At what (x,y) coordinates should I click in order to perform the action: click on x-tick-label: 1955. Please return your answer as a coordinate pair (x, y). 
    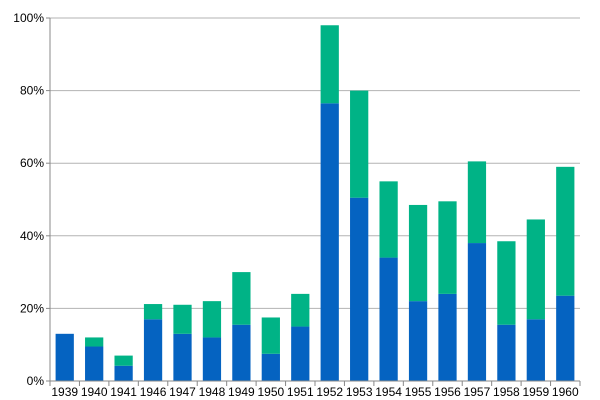
    Looking at the image, I should click on (418, 392).